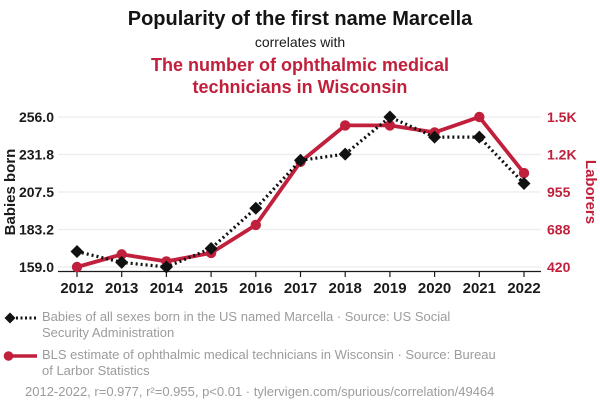 This screenshot has height=414, width=600. I want to click on diamond-dashed-line-icon, so click(20, 318).